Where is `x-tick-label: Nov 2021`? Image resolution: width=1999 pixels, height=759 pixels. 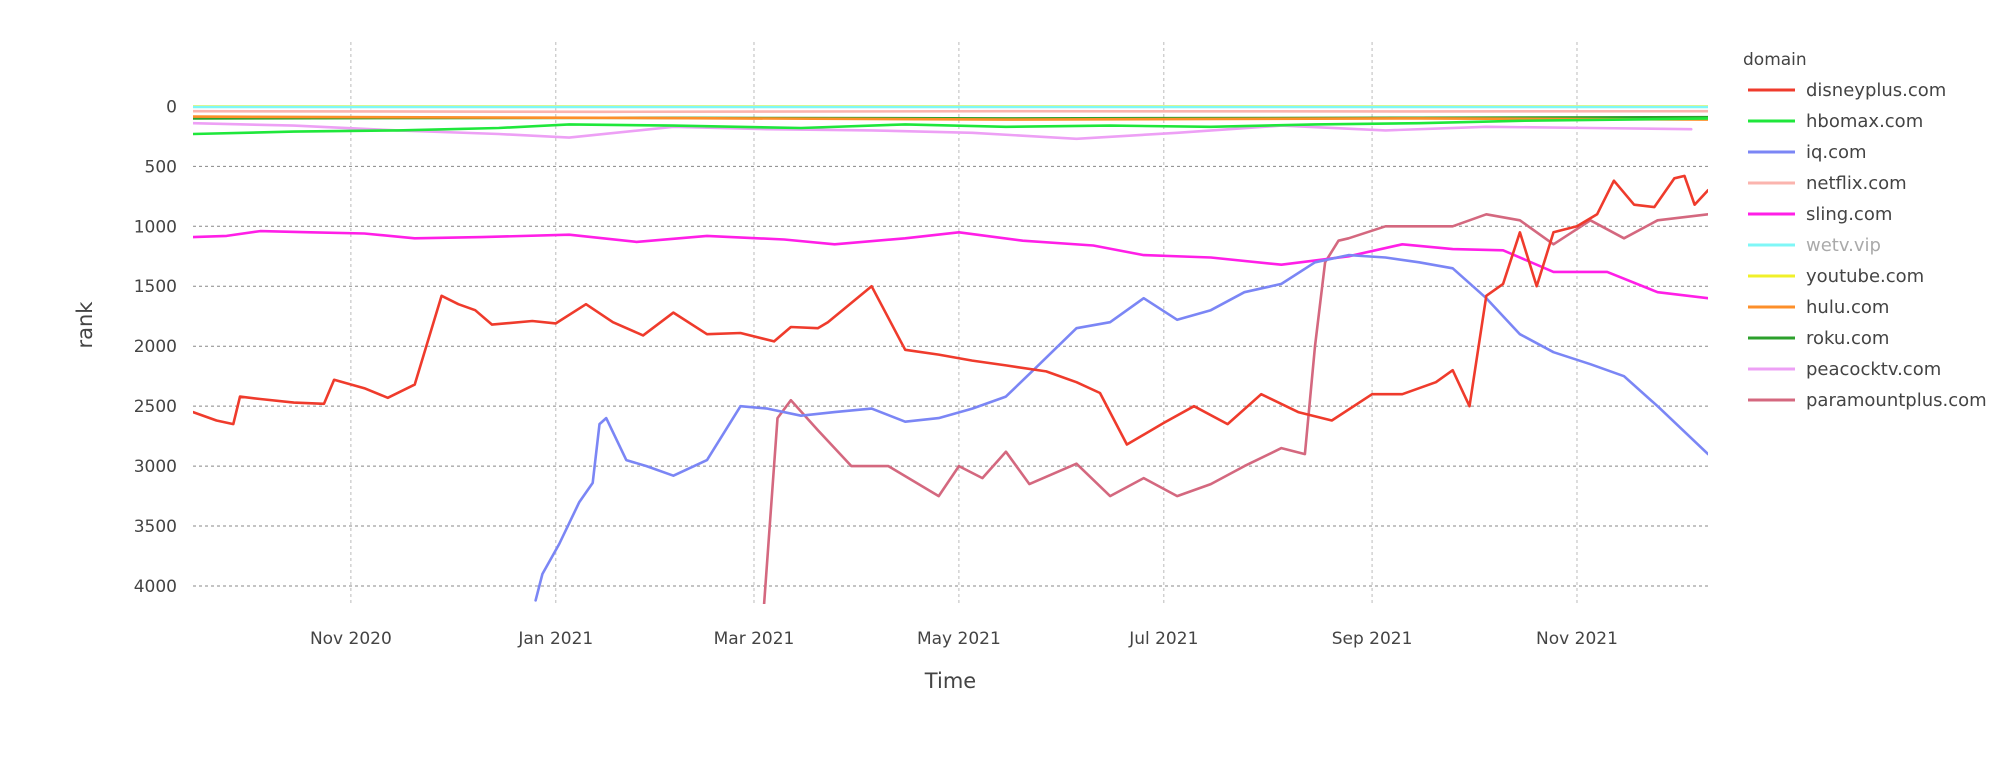
x-tick-label: Nov 2021 is located at coordinates (1577, 639).